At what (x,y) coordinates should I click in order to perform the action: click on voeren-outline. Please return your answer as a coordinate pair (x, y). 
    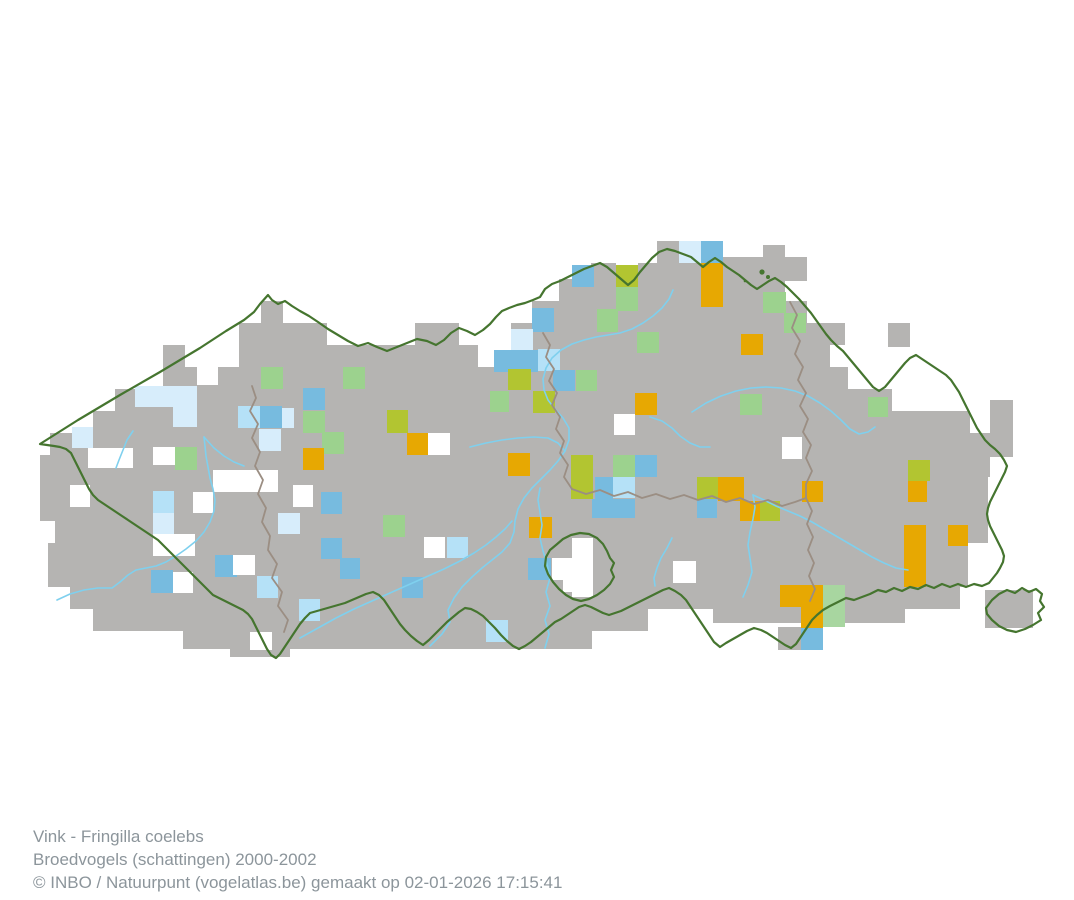
    Looking at the image, I should click on (1015, 610).